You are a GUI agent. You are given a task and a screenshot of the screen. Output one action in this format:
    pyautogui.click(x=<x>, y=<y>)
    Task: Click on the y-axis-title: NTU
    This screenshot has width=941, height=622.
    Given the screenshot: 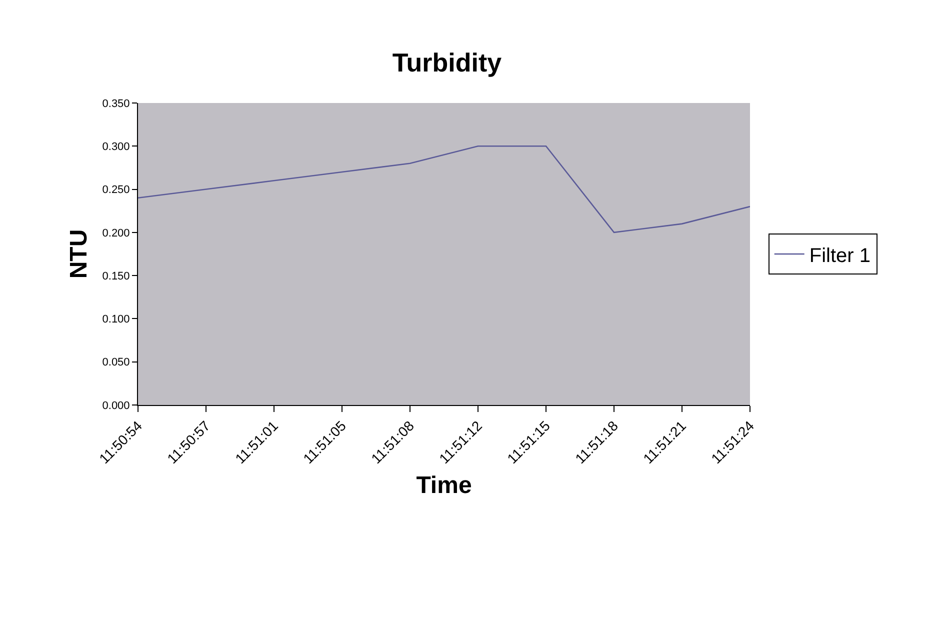 What is the action you would take?
    pyautogui.click(x=78, y=254)
    